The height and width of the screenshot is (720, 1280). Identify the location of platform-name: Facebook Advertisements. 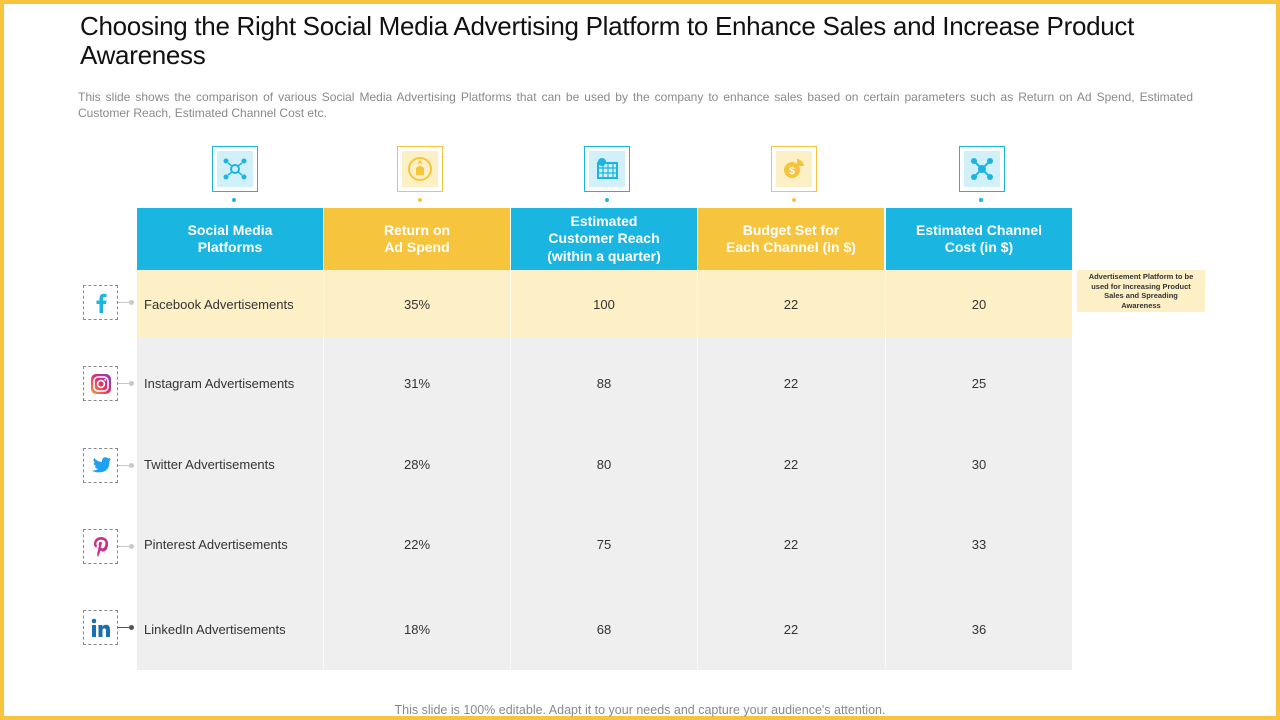
(219, 304).